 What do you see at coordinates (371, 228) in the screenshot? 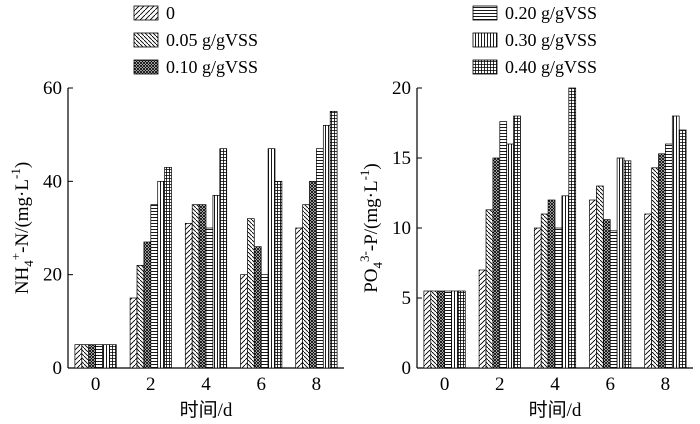
I see `y-axis-title: PO43--P/(mg·L-1)` at bounding box center [371, 228].